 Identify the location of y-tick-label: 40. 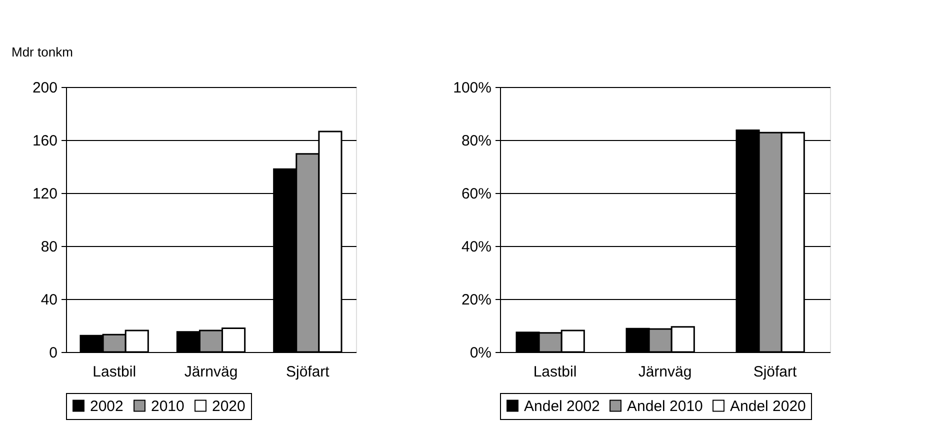
(49, 300).